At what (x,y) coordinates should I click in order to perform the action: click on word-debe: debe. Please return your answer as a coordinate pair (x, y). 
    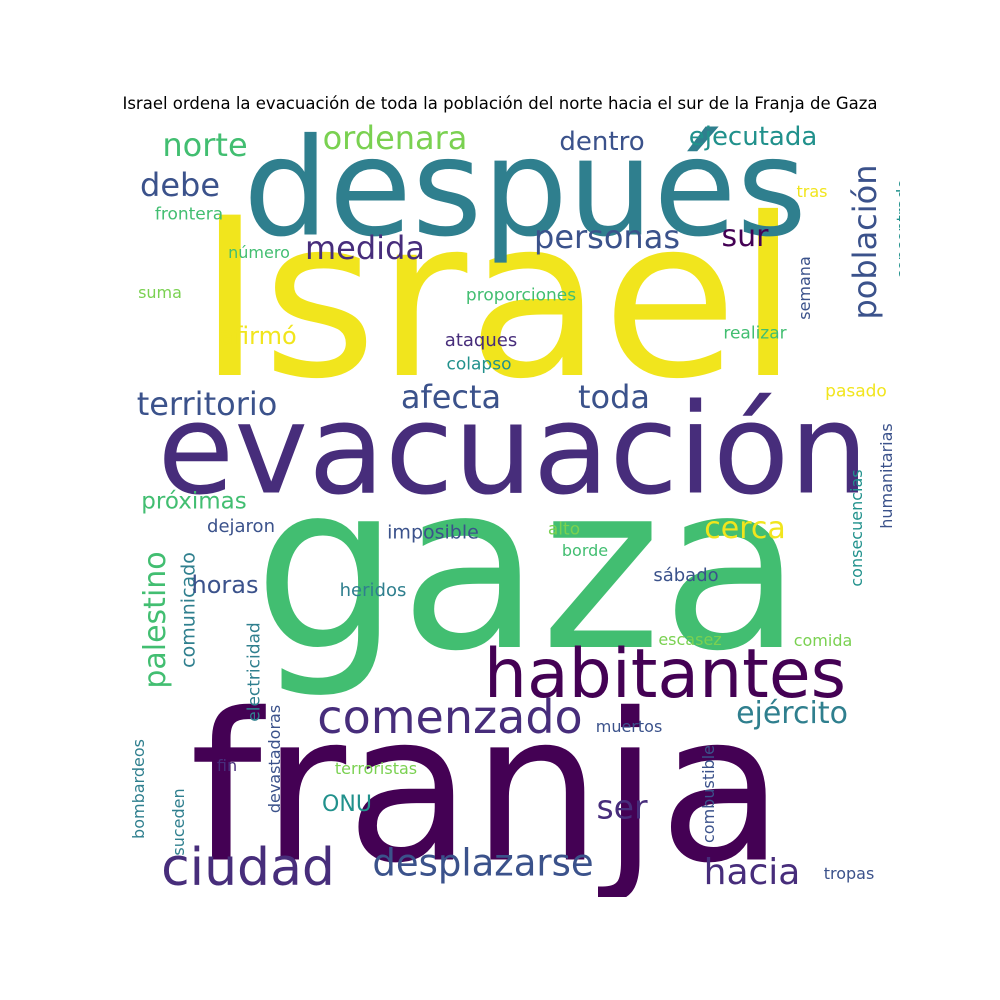
    Looking at the image, I should click on (180, 185).